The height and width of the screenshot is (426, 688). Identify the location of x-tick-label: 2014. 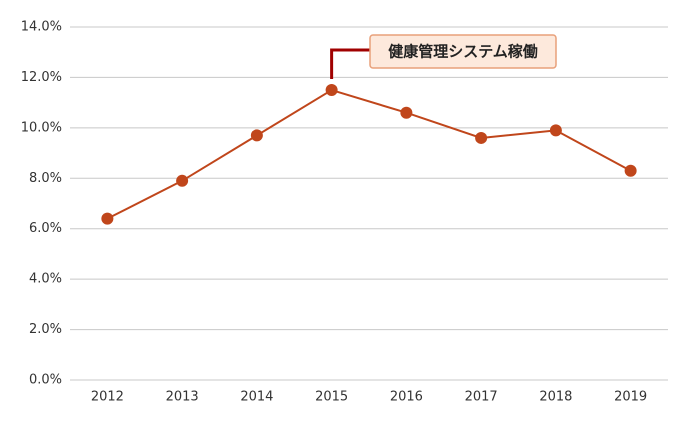
(256, 397).